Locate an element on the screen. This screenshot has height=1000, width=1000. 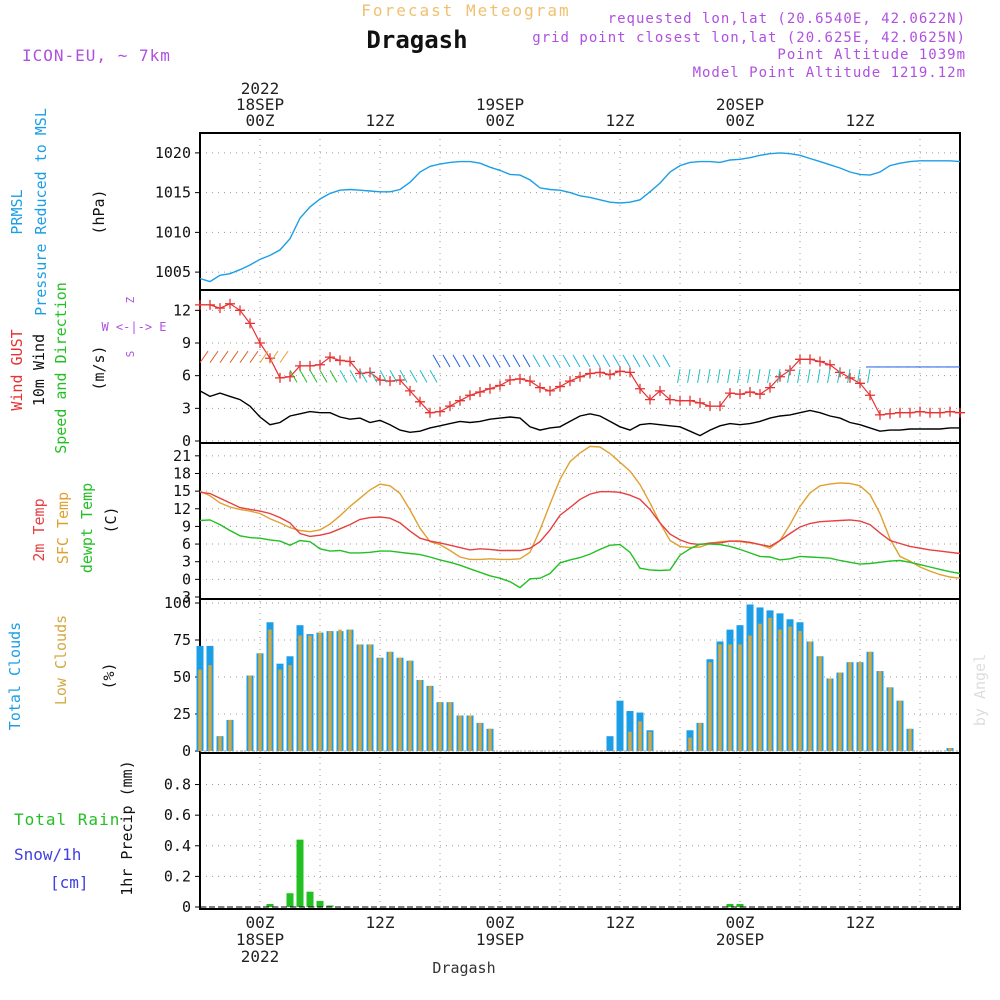
wind-unit: (m/s) is located at coordinates (99, 367).